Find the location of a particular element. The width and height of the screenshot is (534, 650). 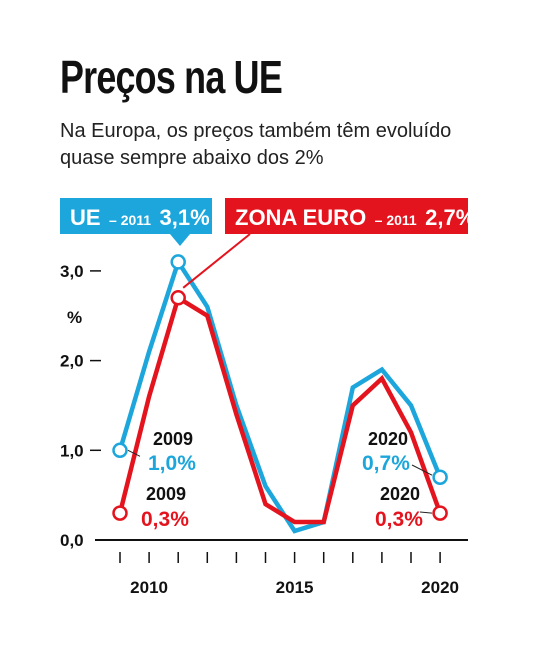

legend-ue-label: UE is located at coordinates (85, 217).